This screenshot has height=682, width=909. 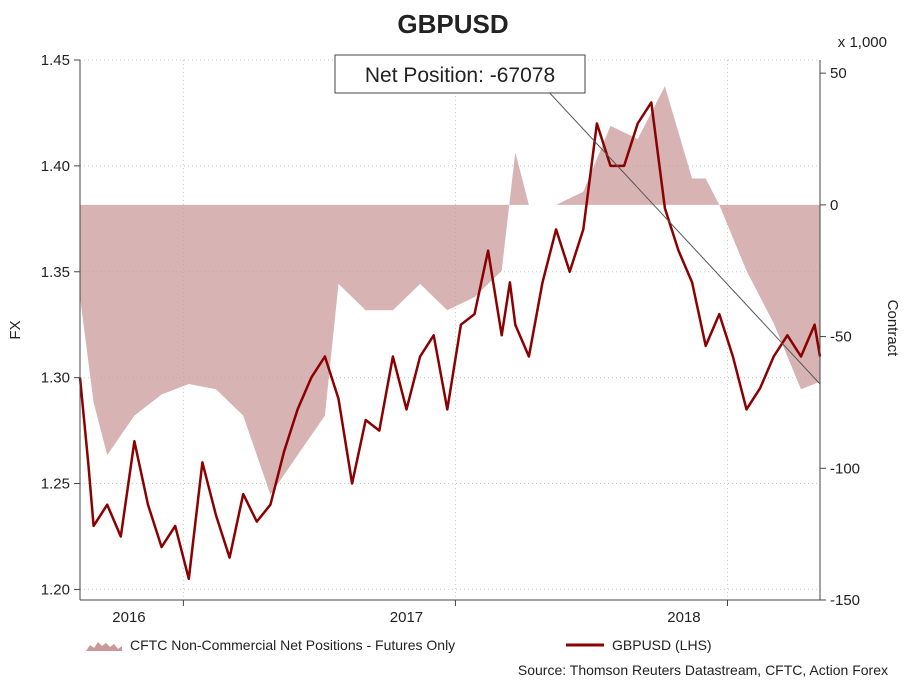 What do you see at coordinates (683, 617) in the screenshot?
I see `x-tick-label-2: 2018` at bounding box center [683, 617].